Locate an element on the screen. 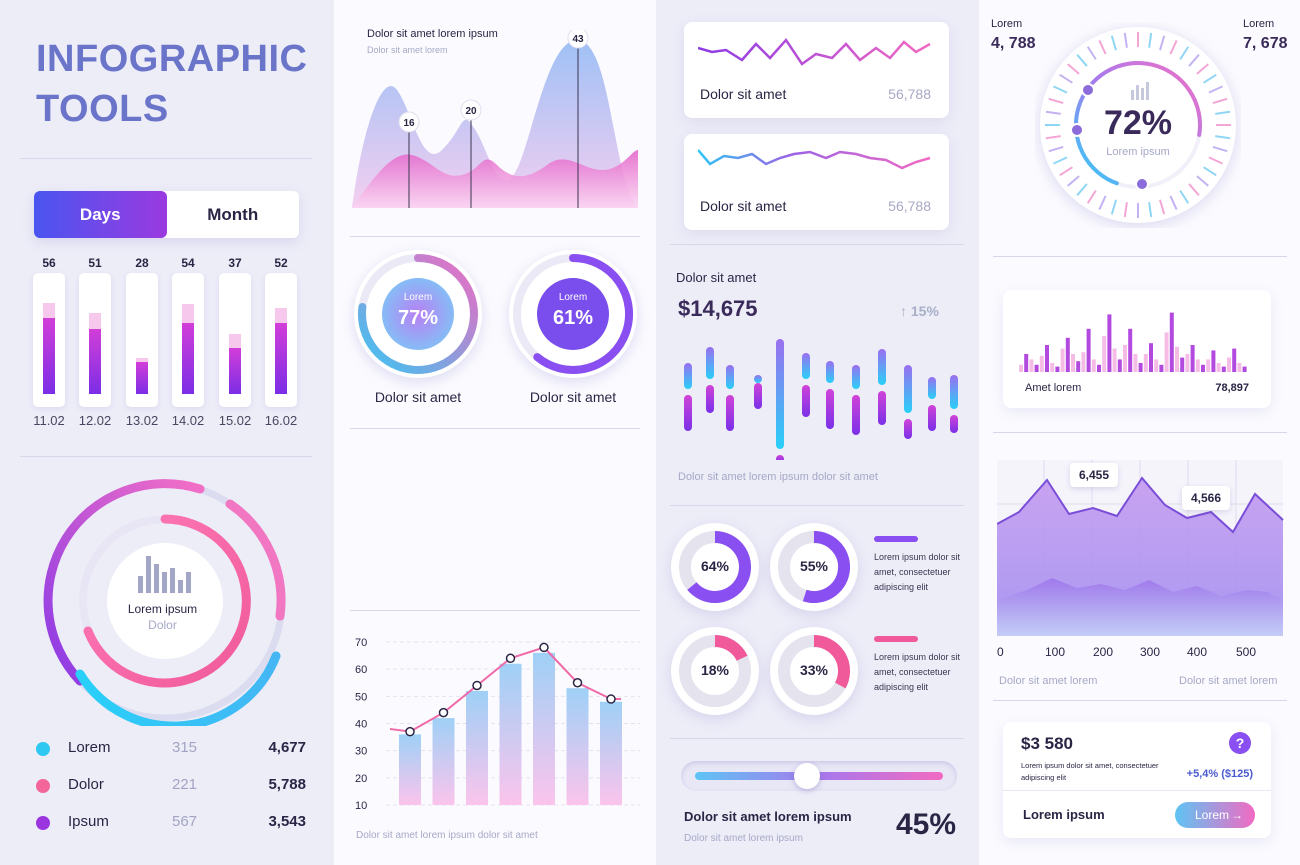 This screenshot has width=1300, height=865. y-tick-label: 10 is located at coordinates (361, 806).